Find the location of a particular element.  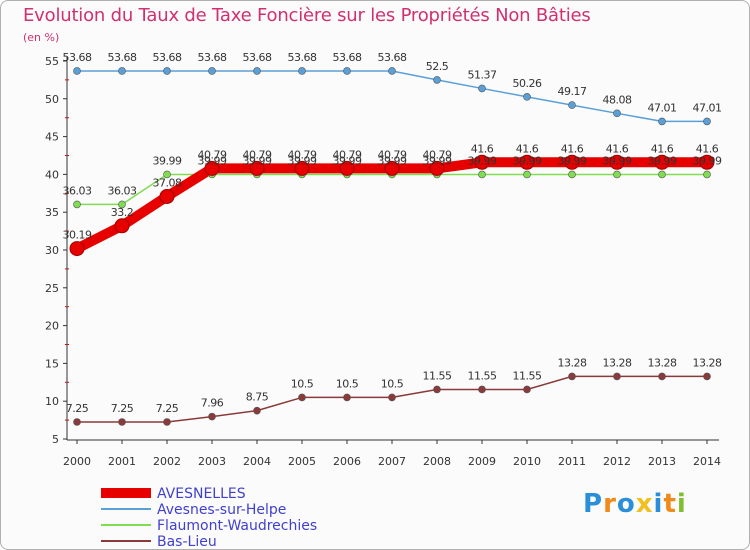

logo-letter: x is located at coordinates (644, 504).